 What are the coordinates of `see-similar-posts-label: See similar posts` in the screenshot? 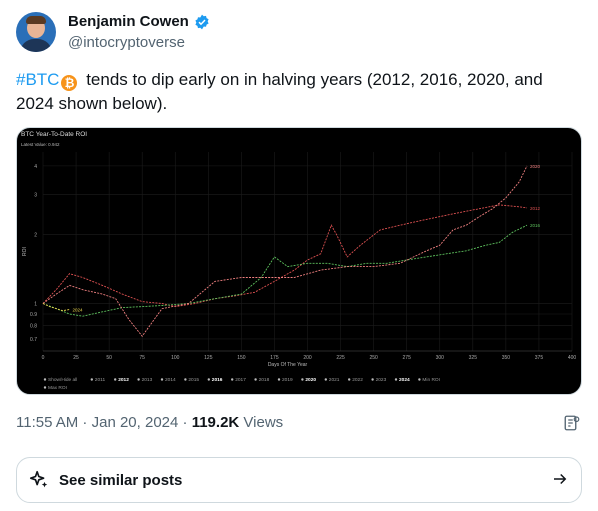 It's located at (121, 480).